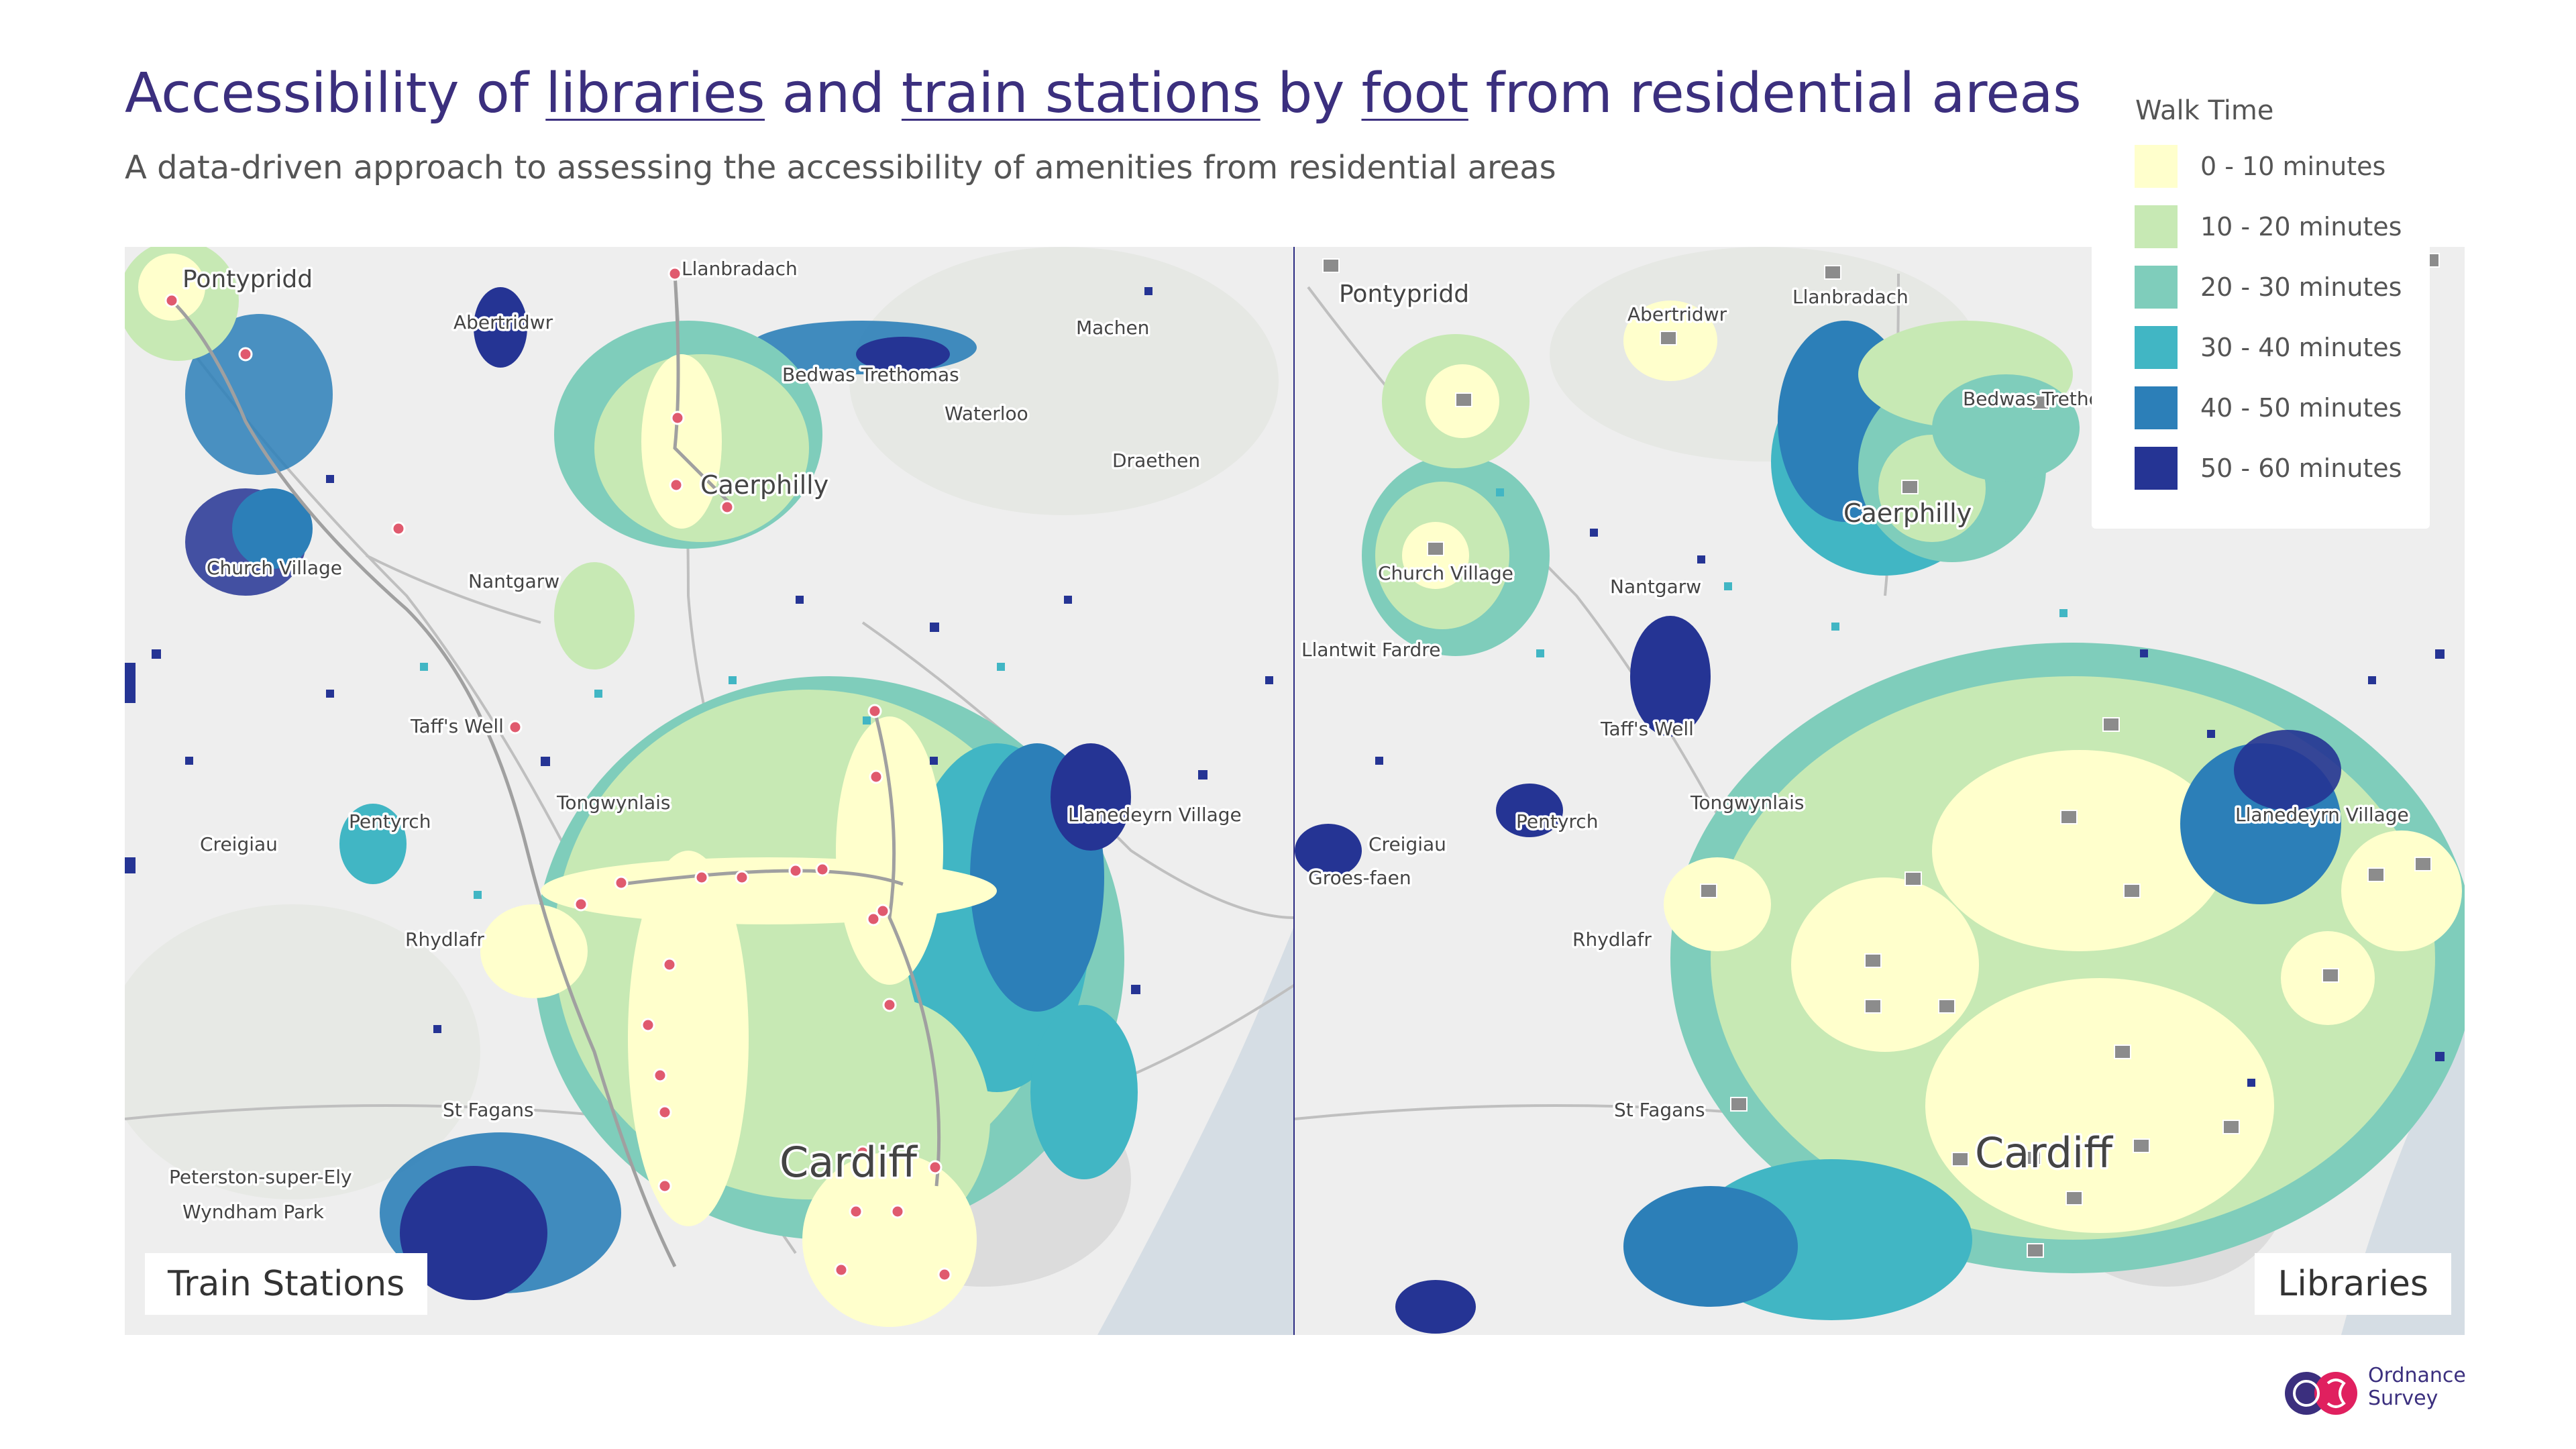  Describe the element at coordinates (2403, 1398) in the screenshot. I see `logo-line: Survey` at that location.